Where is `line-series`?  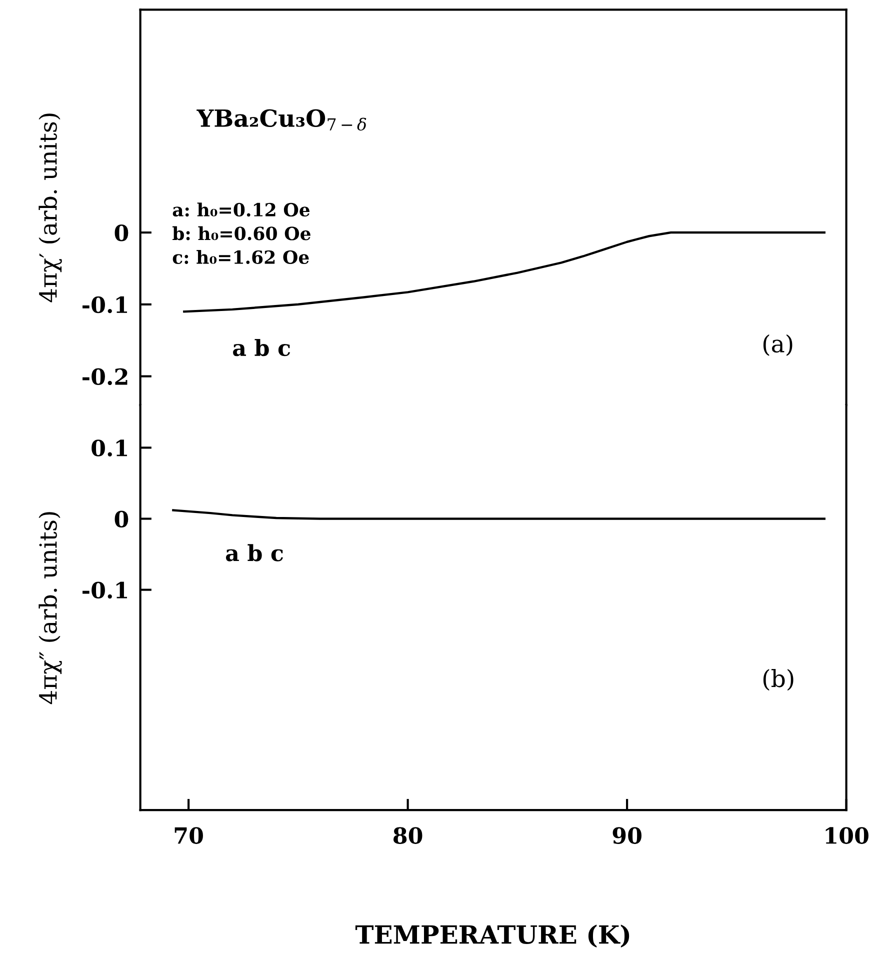
line-series is located at coordinates (499, 514).